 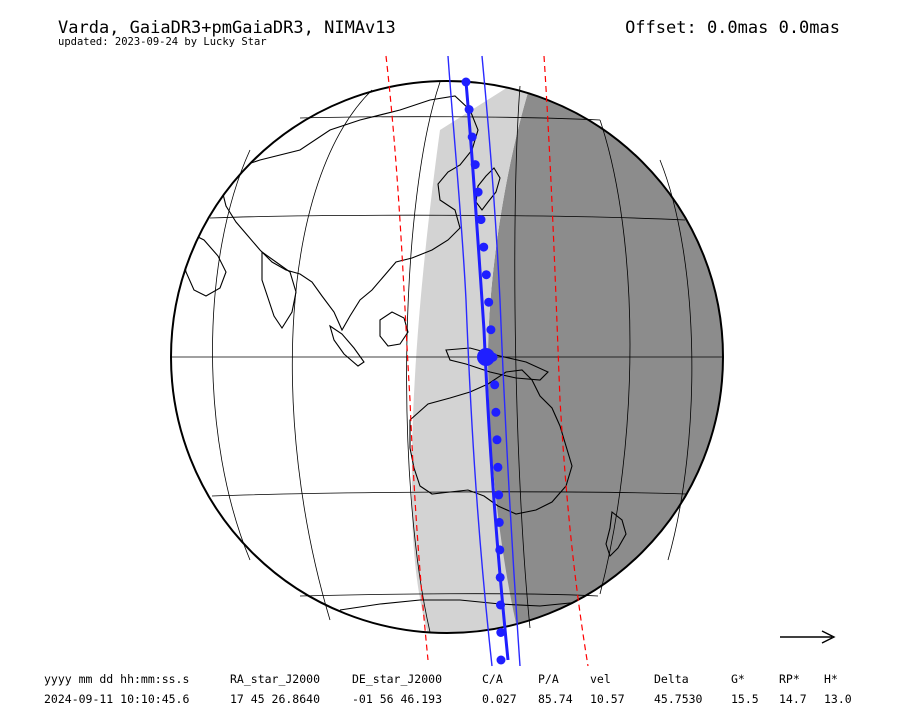 I want to click on update-note: updated: 2023-09-24 by Lucky Star, so click(x=162, y=42).